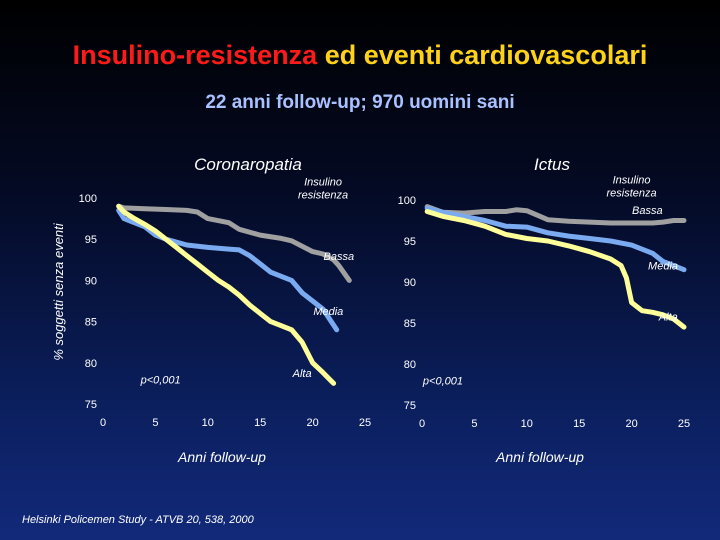 Image resolution: width=720 pixels, height=540 pixels. Describe the element at coordinates (482, 55) in the screenshot. I see `slide-title-part2: ed eventi cardiovascolari` at that location.